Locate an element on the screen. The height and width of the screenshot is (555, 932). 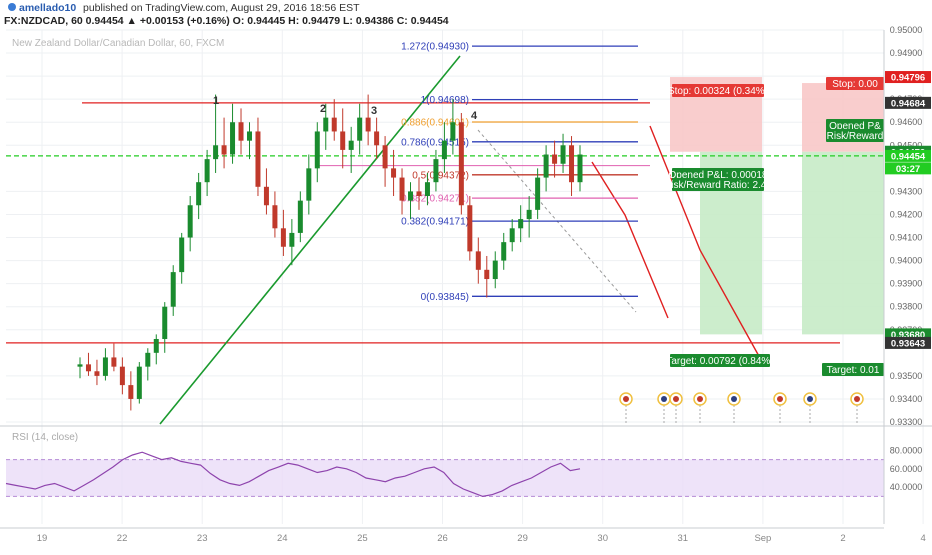
position-rr-label: Risk/Reward Ratio: 2.44 is located at coordinates (718, 185).